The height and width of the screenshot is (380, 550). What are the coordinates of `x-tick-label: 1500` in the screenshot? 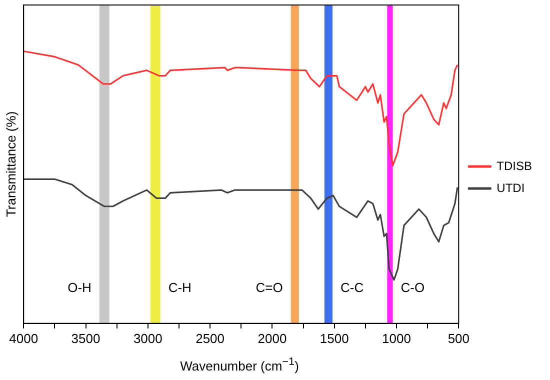 It's located at (334, 338).